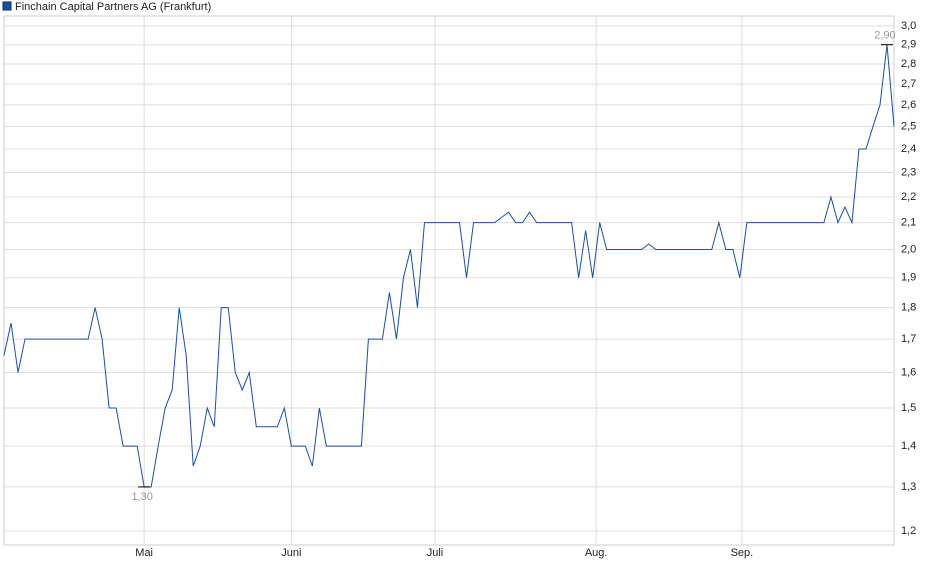  What do you see at coordinates (908, 408) in the screenshot?
I see `y-tick-label: 1,5` at bounding box center [908, 408].